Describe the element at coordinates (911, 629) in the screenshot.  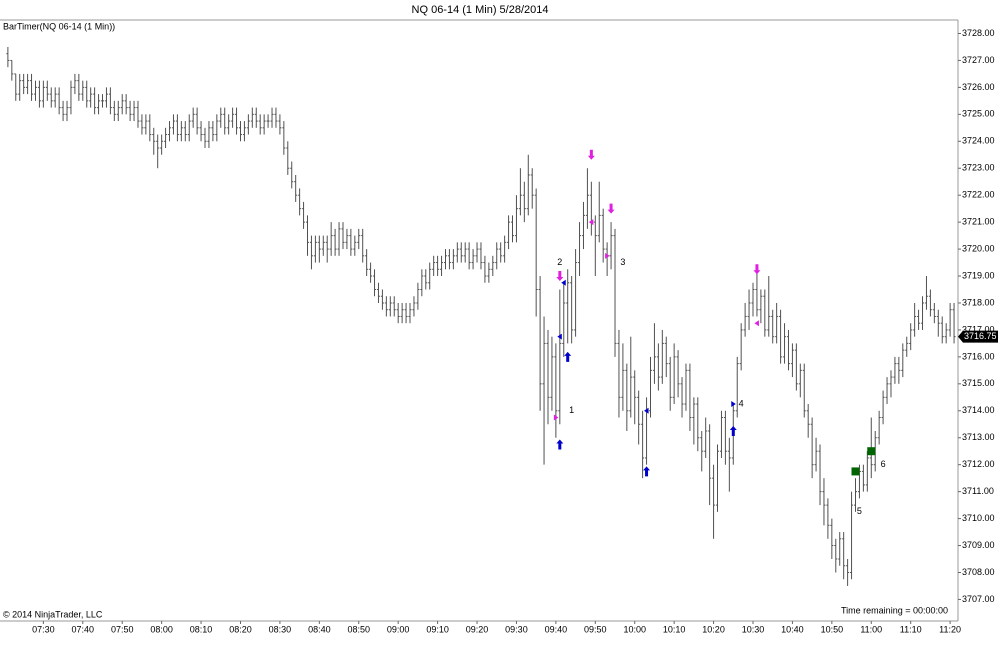
I see `x-tick-label: 11:10` at that location.